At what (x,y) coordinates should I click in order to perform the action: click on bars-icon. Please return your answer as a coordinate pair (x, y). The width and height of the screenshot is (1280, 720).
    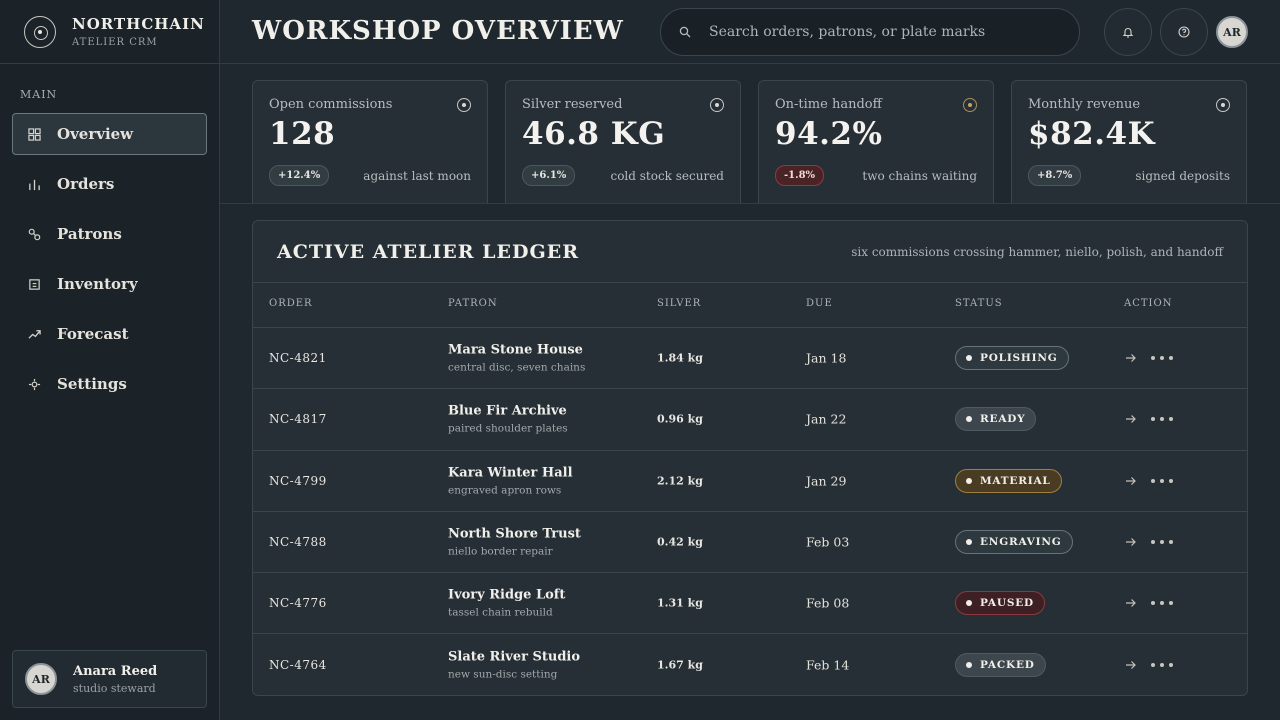
    Looking at the image, I should click on (34, 184).